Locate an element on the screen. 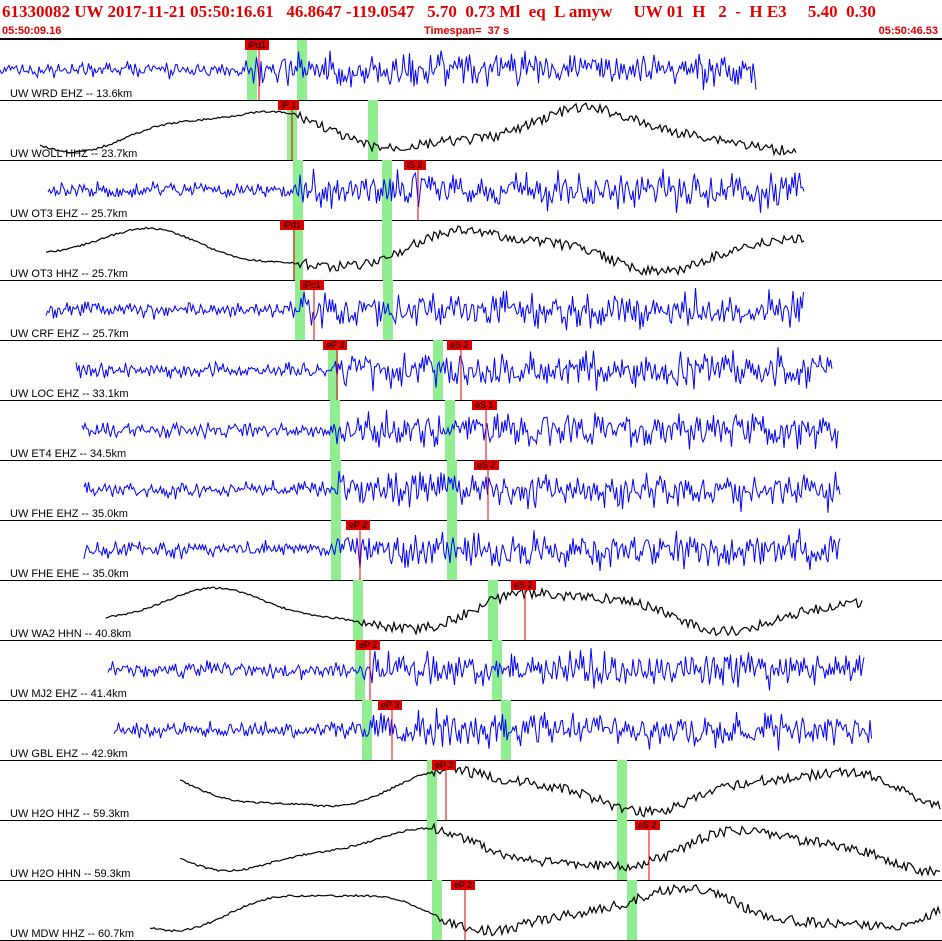  trace-panel: eP 2 UW FHE EHE -- 35.0km is located at coordinates (471, 550).